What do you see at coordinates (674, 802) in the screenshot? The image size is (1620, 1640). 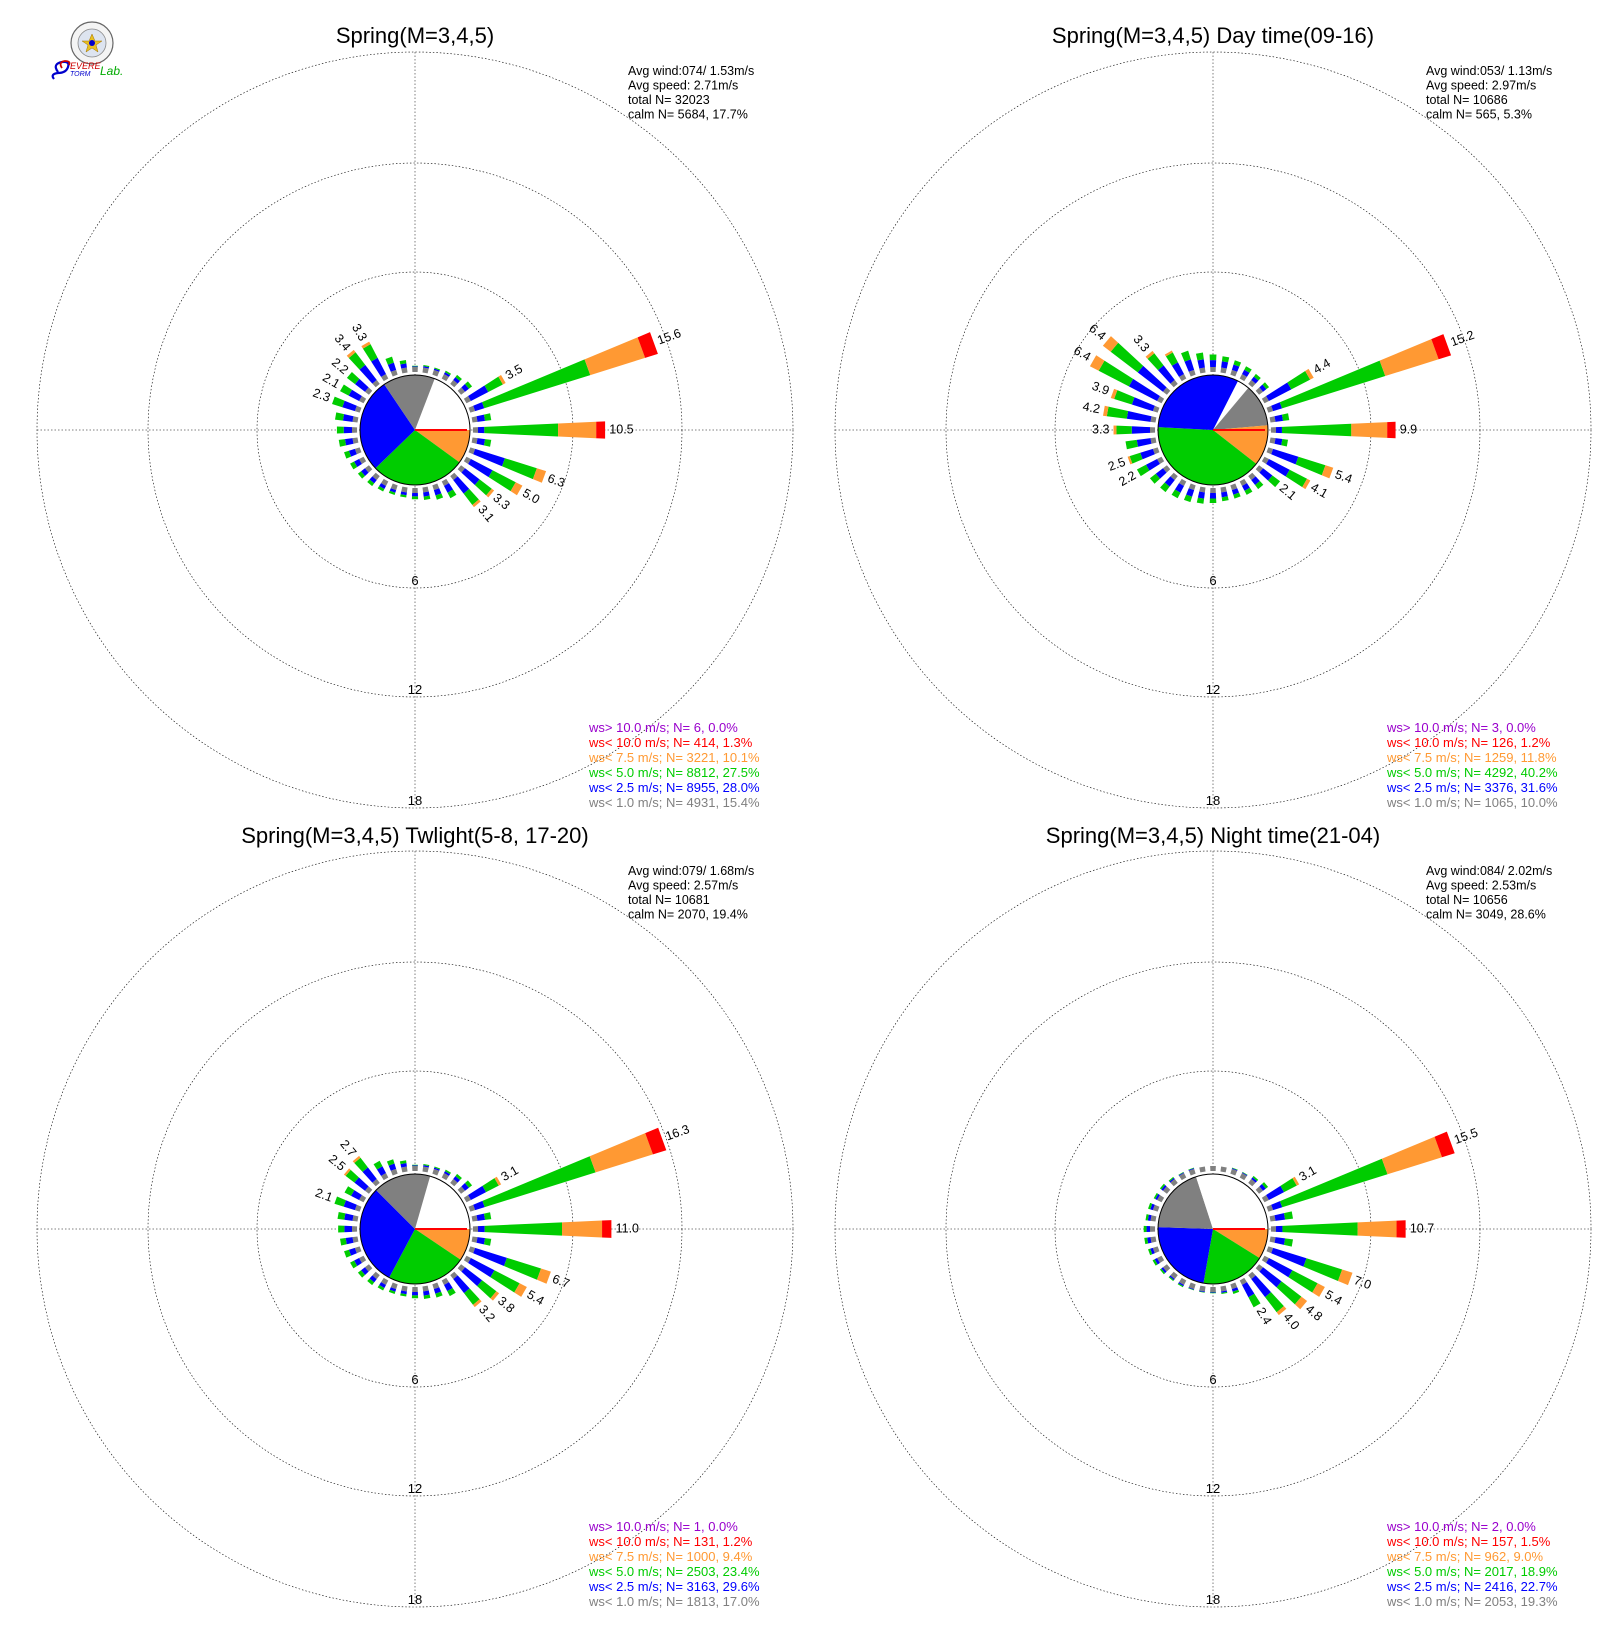 I see `legend-entry: ws< 1.0 m/s; N= 4931, 15.4%` at bounding box center [674, 802].